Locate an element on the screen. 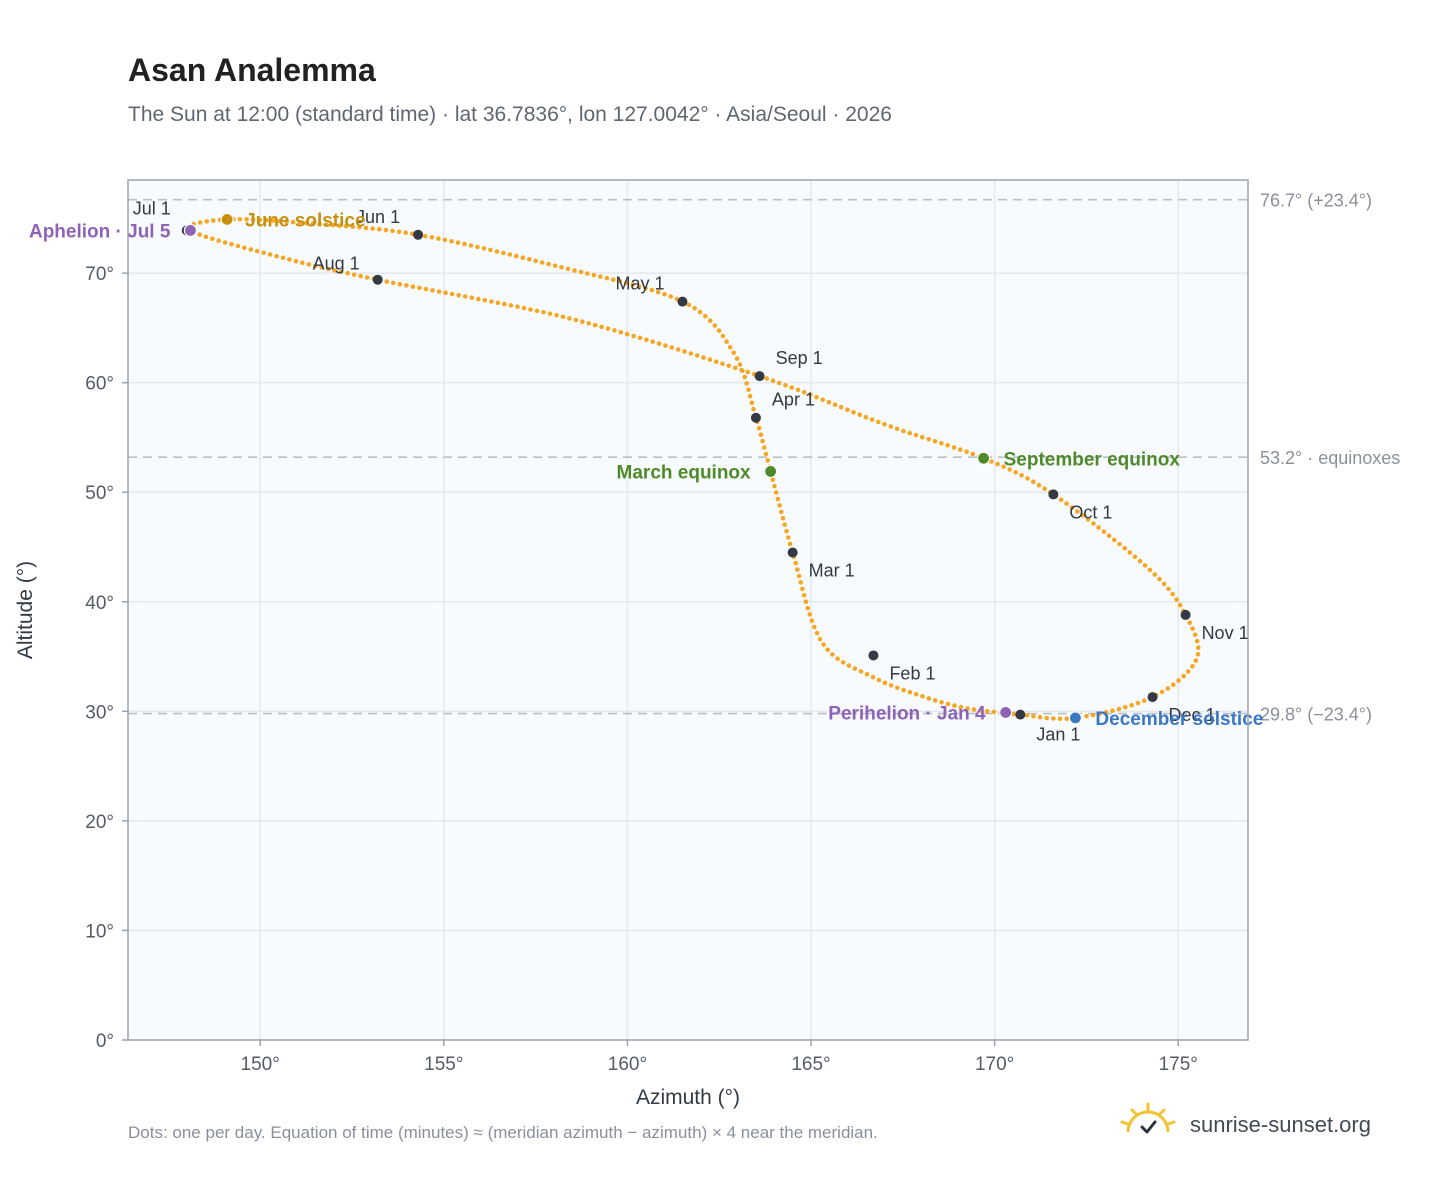 Image resolution: width=1448 pixels, height=1188 pixels. month-label: Dec 1 is located at coordinates (1192, 715).